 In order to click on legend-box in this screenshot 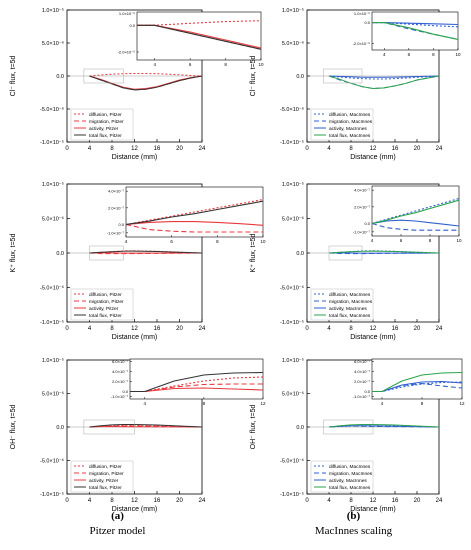, I will do `click(102, 124)`.